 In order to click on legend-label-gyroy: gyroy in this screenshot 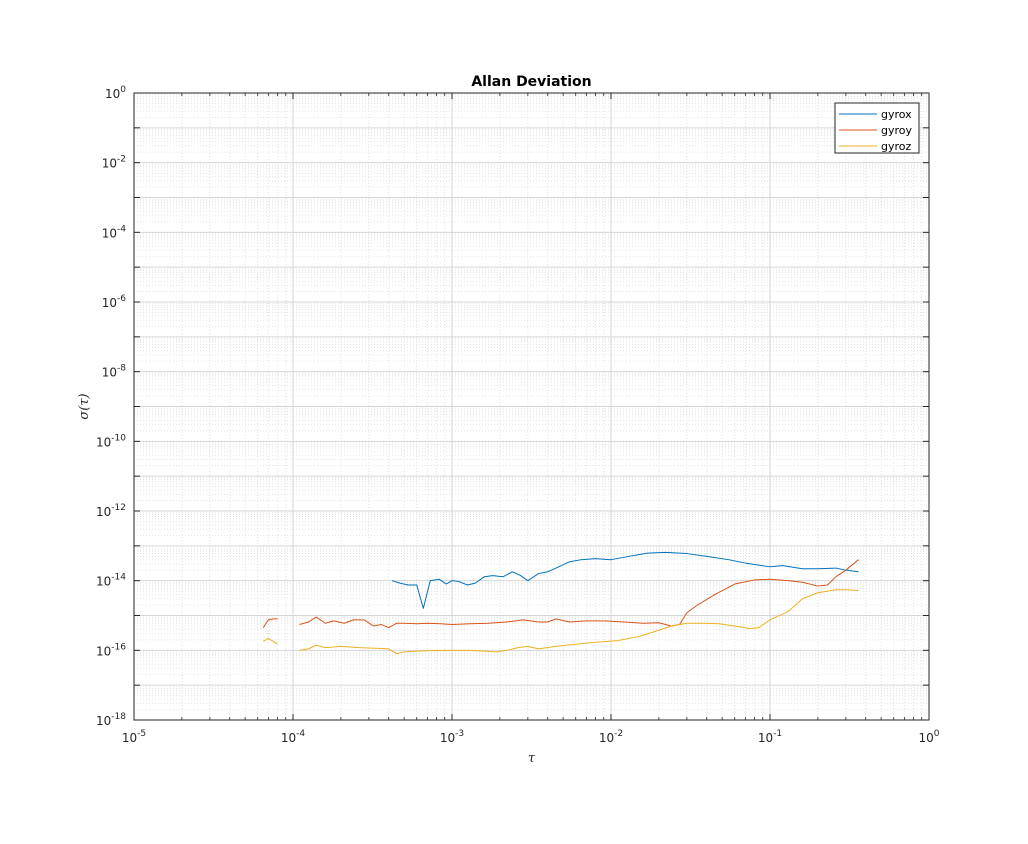, I will do `click(897, 130)`.